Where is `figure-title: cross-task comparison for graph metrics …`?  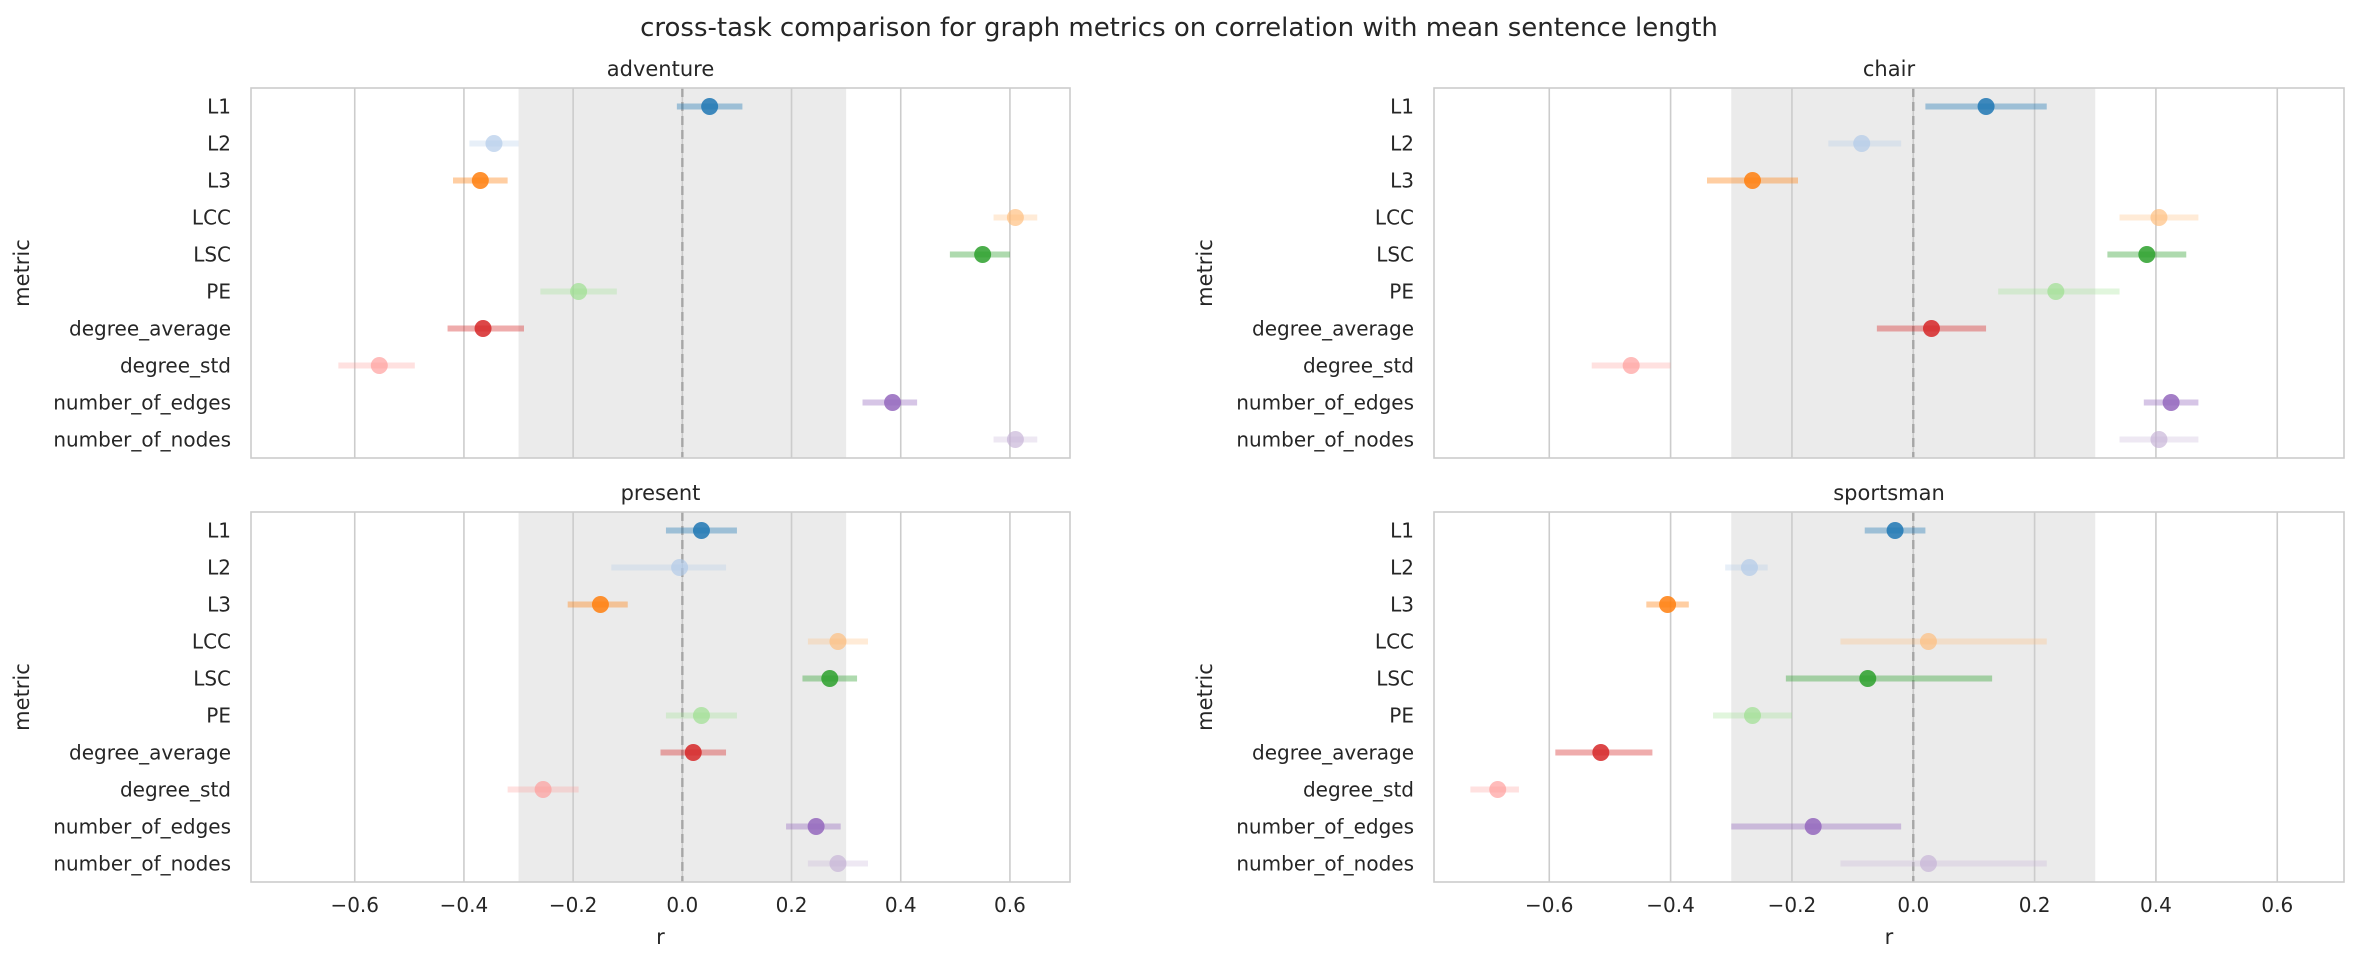 figure-title: cross-task comparison for graph metrics … is located at coordinates (1179, 28).